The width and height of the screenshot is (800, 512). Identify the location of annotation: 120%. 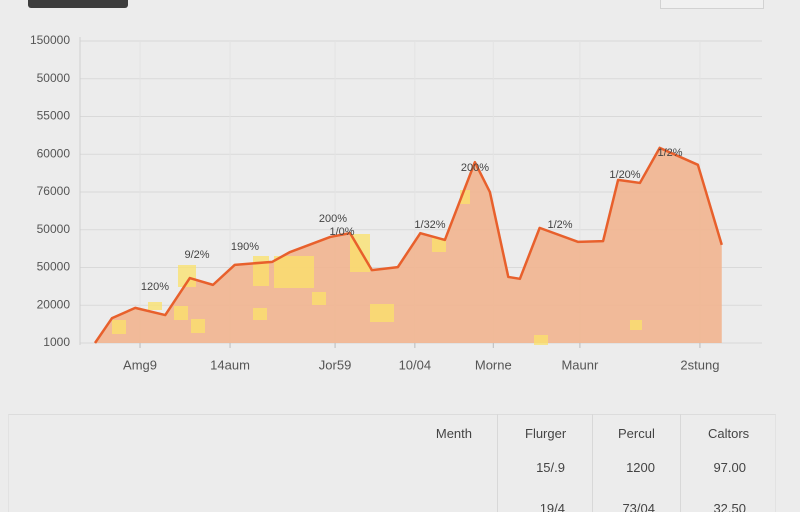
(155, 287).